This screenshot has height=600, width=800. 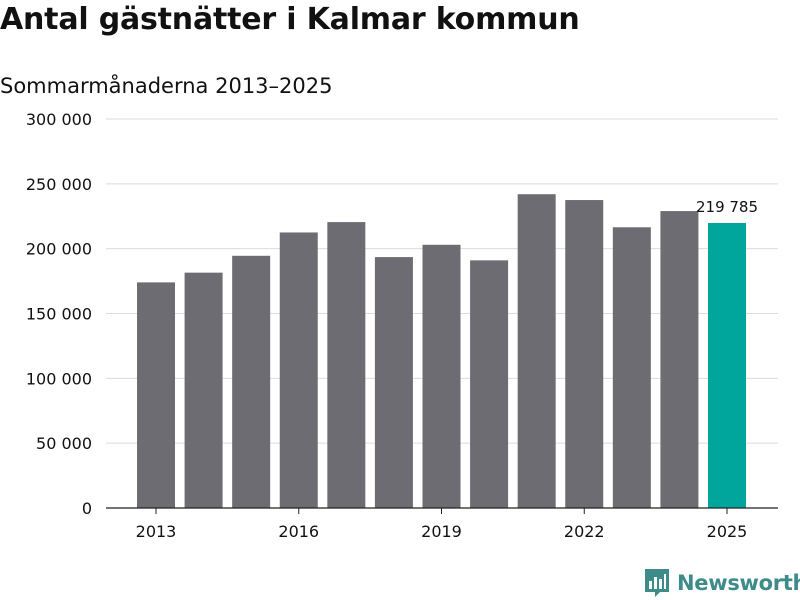 I want to click on chart-title: Antal gästnätter i Kalmar kommun, so click(x=290, y=19).